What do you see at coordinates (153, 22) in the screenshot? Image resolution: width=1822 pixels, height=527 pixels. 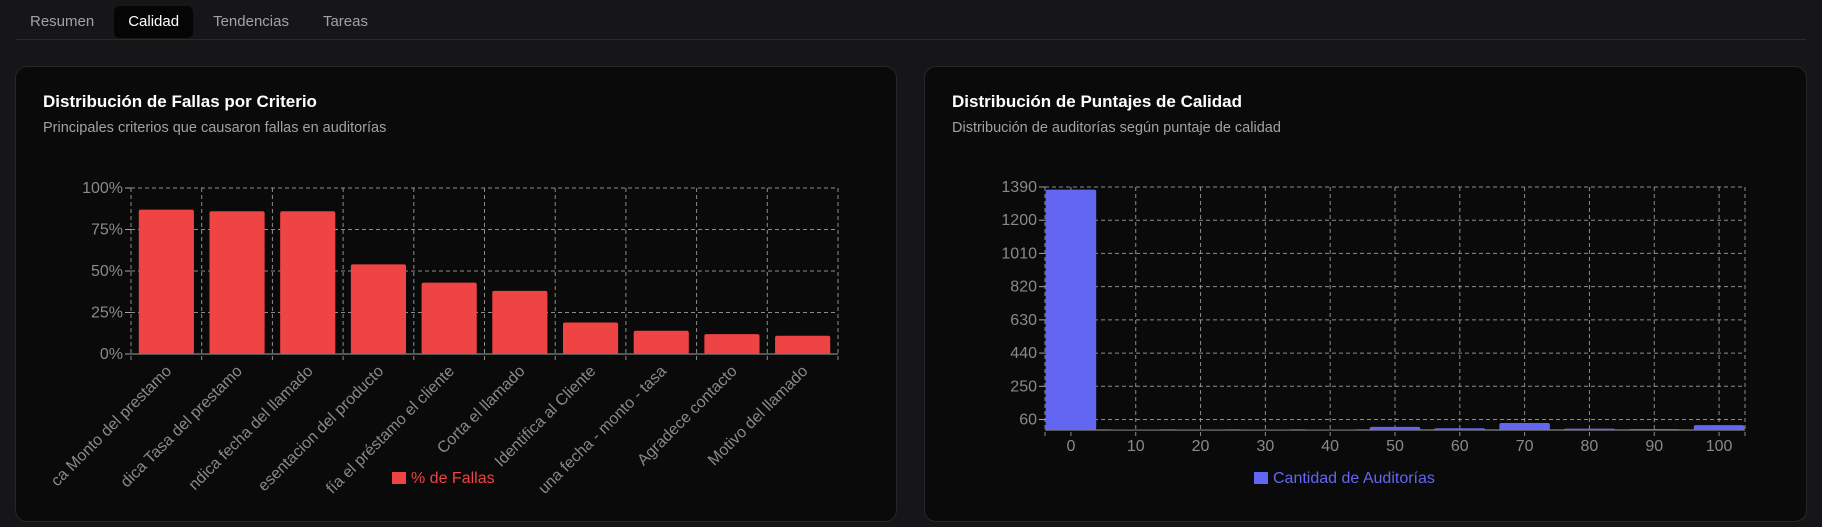 I see `tab-calidad: Calidad` at bounding box center [153, 22].